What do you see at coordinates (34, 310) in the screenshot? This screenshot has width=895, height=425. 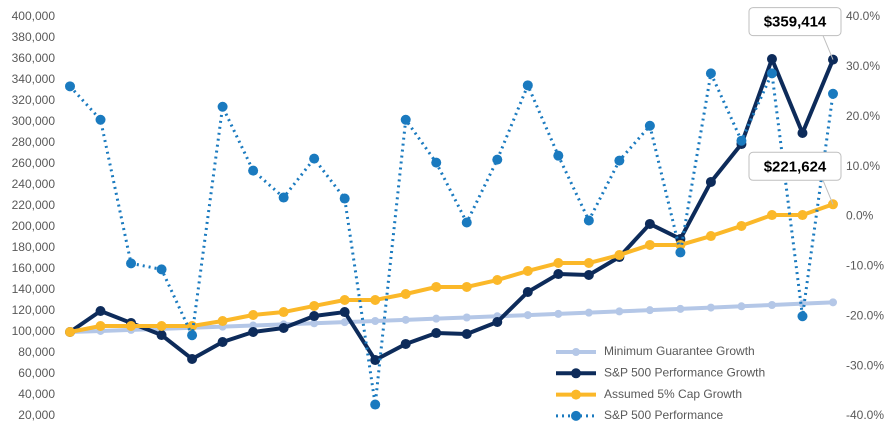 I see `y-tick-label: 120,000` at bounding box center [34, 310].